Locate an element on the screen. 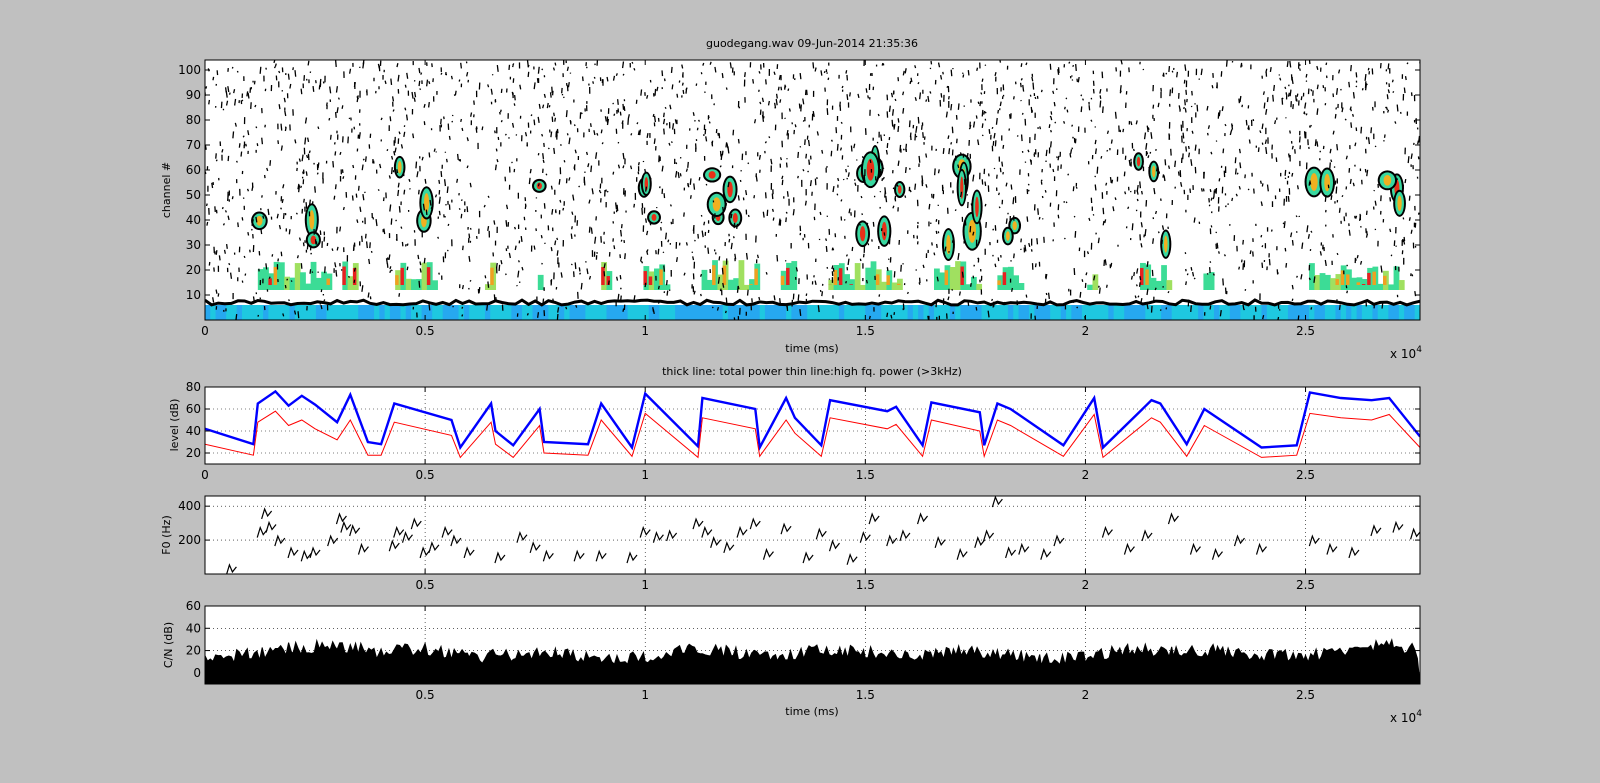 The width and height of the screenshot is (1600, 783). level-xtick-label: 1 is located at coordinates (645, 475).